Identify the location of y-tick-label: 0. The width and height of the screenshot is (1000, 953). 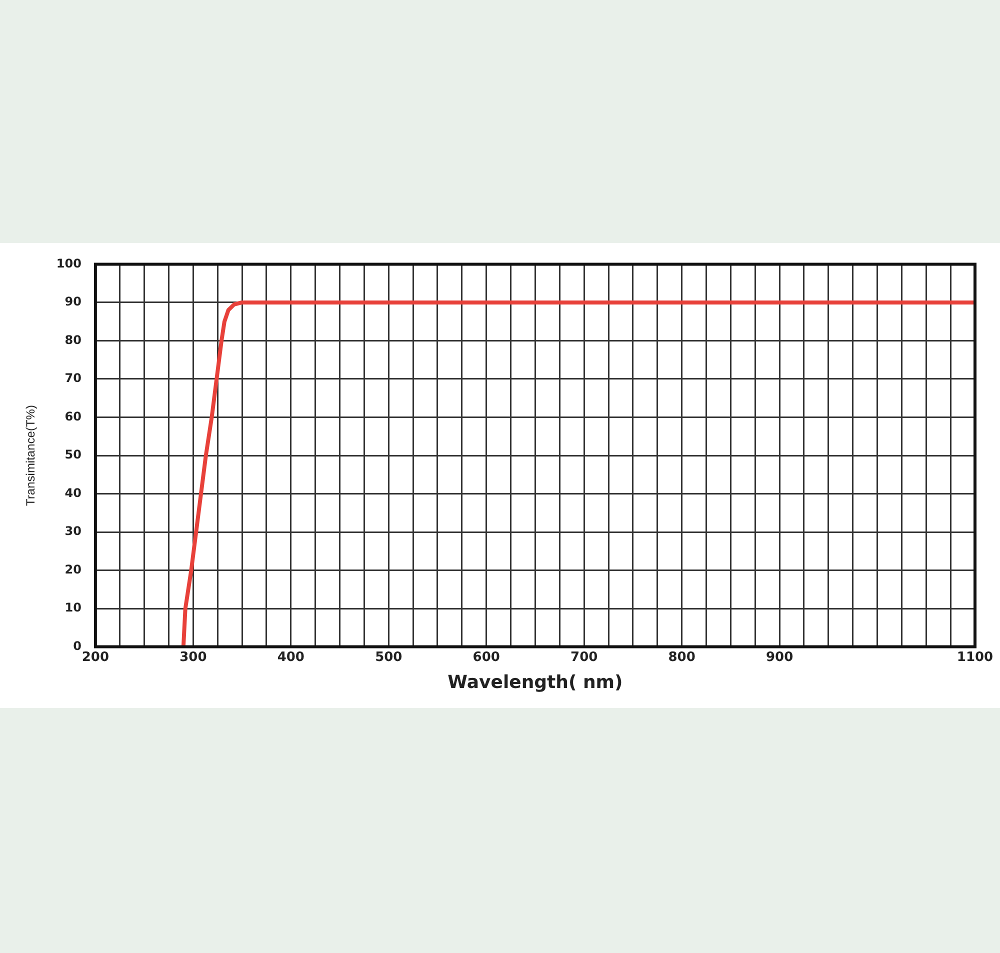
(77, 645).